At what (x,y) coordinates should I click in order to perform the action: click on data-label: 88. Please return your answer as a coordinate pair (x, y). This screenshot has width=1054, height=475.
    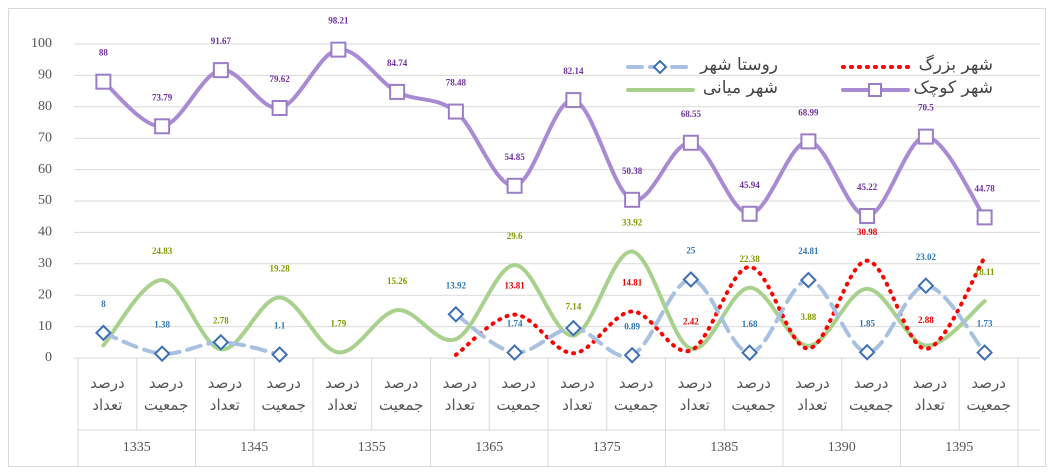
    Looking at the image, I should click on (104, 53).